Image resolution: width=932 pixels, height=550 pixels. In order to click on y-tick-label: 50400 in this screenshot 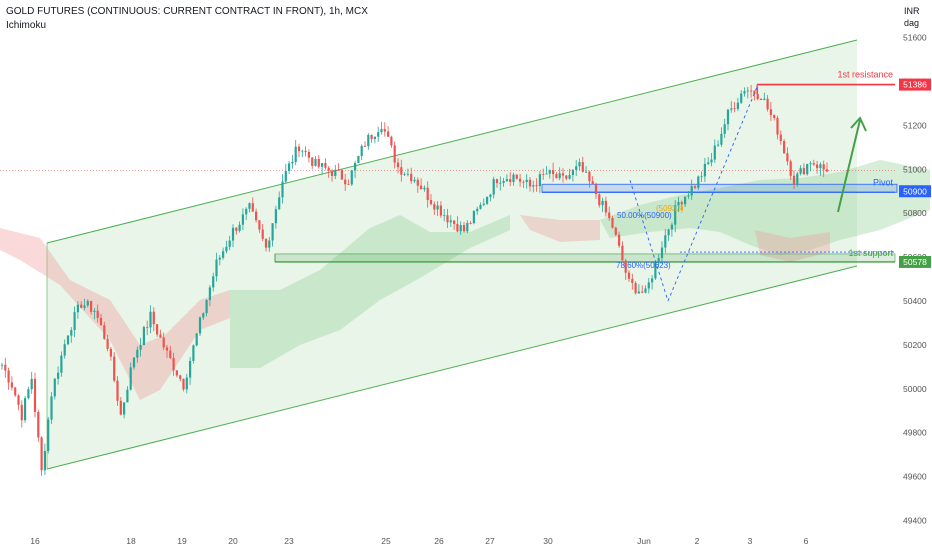, I will do `click(915, 301)`.